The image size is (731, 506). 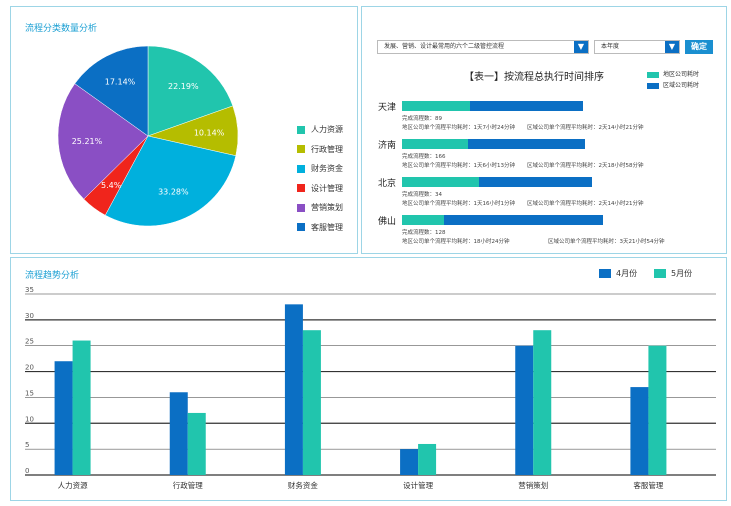 What do you see at coordinates (327, 149) in the screenshot?
I see `legend-label: 行政管理` at bounding box center [327, 149].